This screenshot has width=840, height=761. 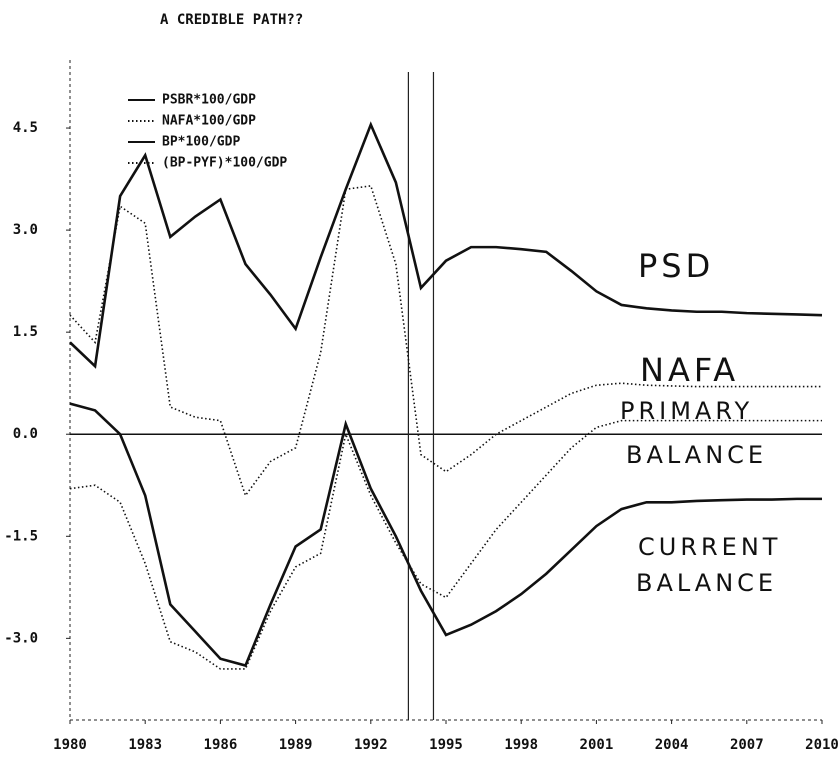 I want to click on x-tick-label: 2007, so click(x=747, y=745).